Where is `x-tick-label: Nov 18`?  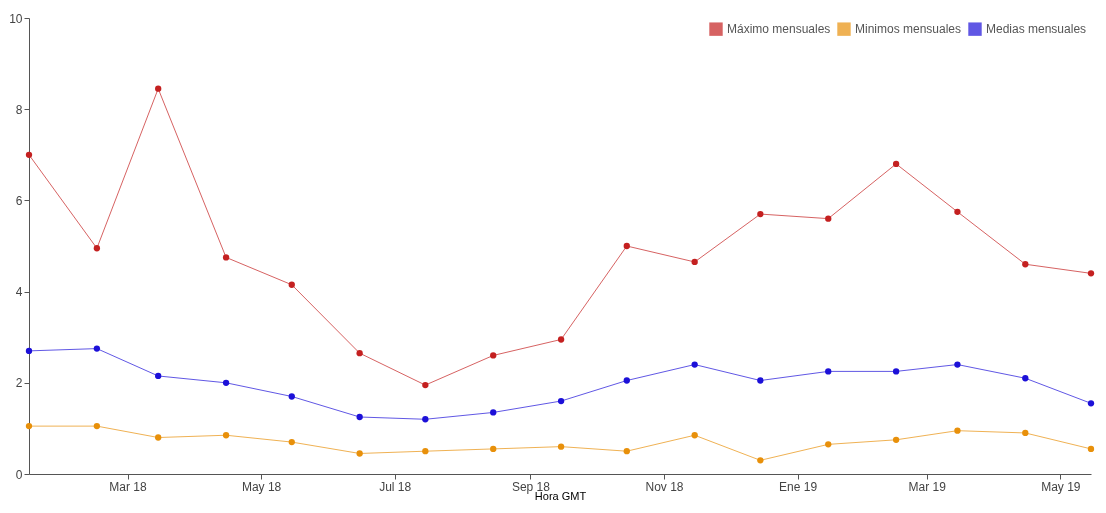
x-tick-label: Nov 18 is located at coordinates (664, 486).